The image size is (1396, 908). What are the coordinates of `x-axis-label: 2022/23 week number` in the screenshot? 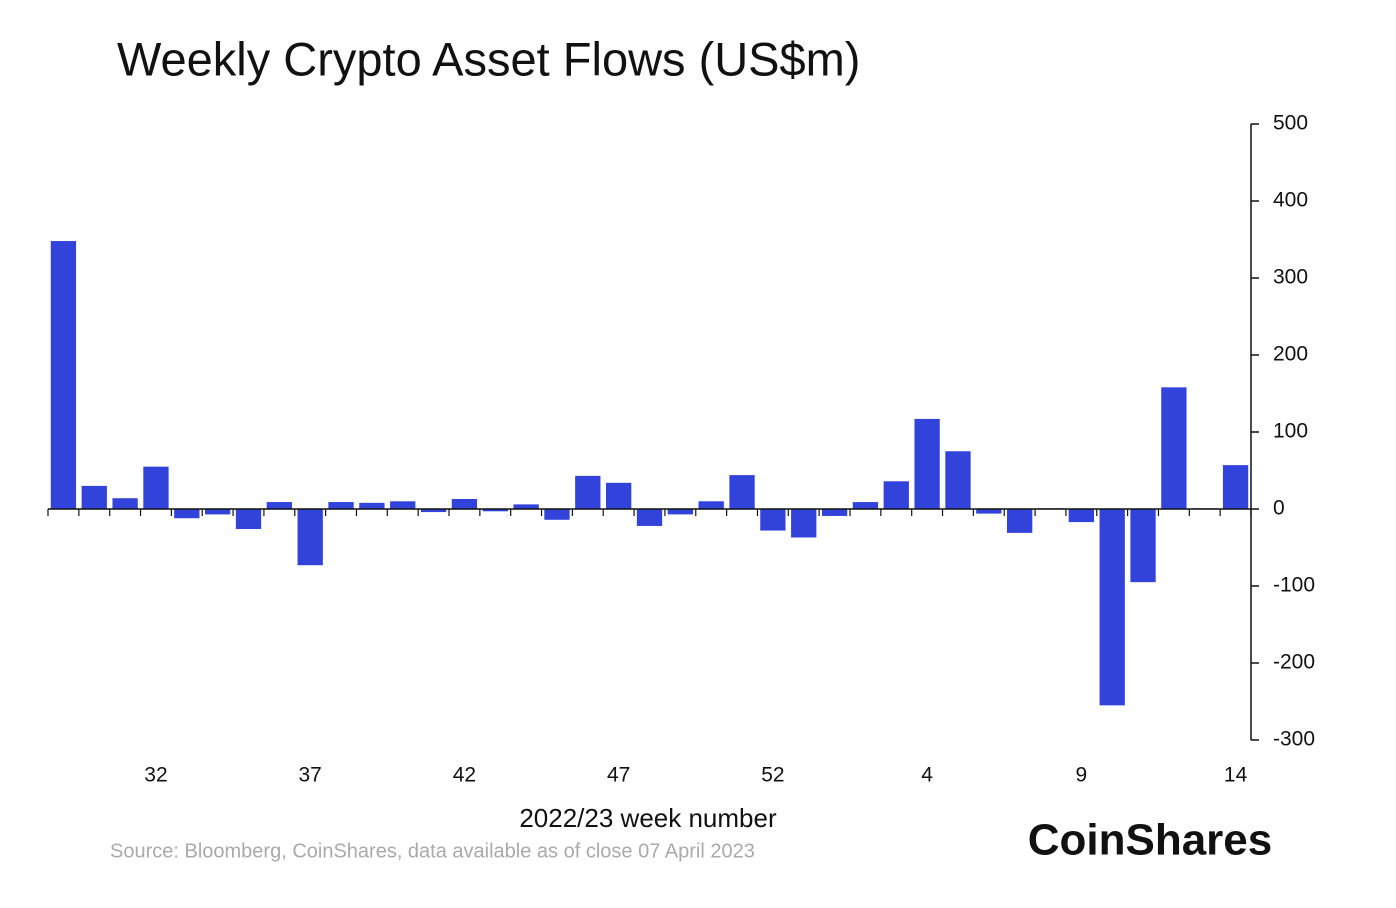 It's located at (648, 818).